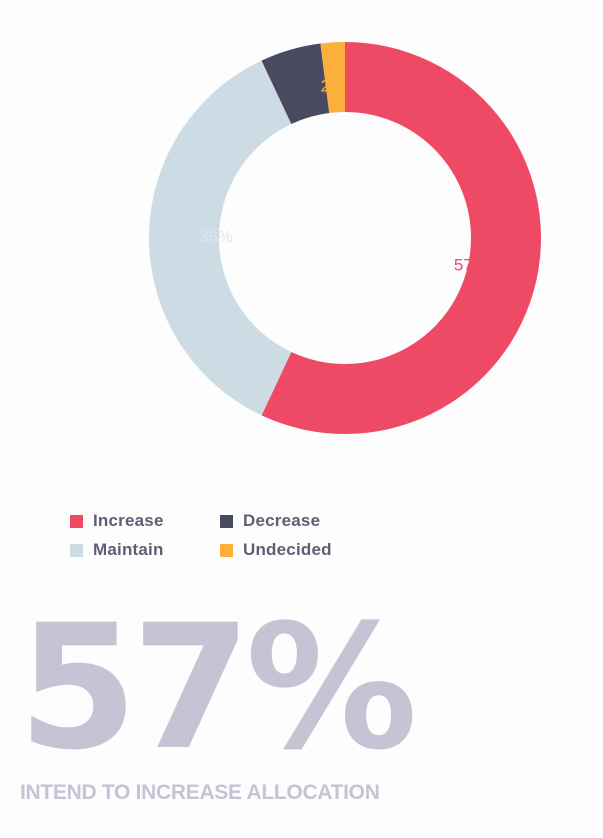 The width and height of the screenshot is (603, 838). I want to click on donut-slice-undecided, so click(332, 77).